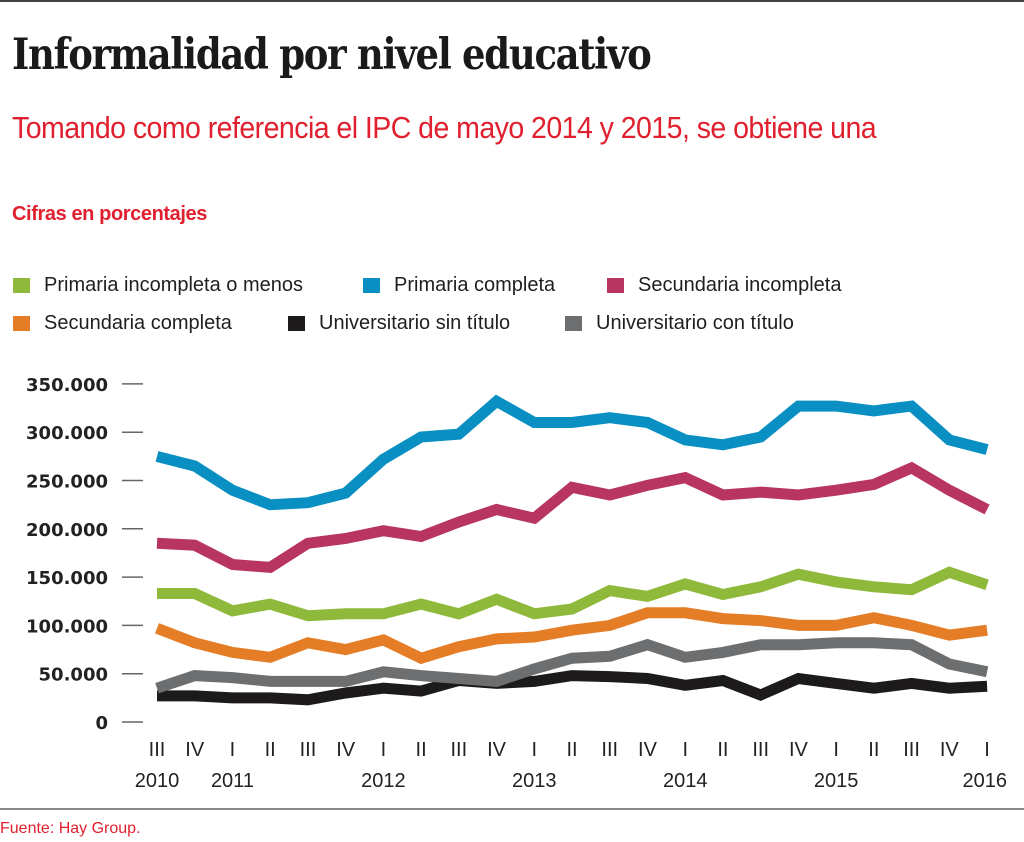  I want to click on units-label: Cifras en porcentajes, so click(110, 214).